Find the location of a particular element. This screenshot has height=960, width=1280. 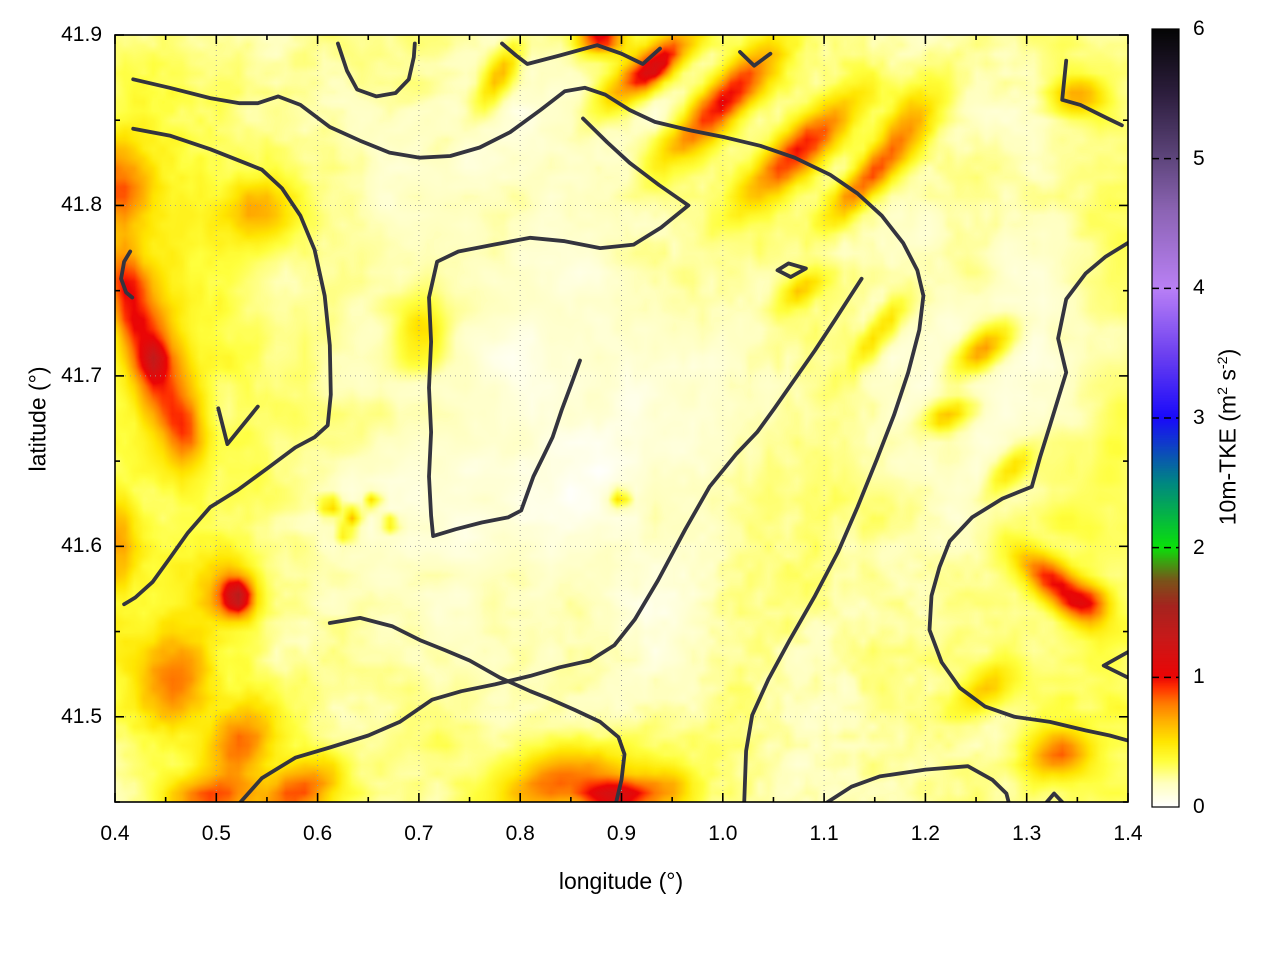

x-tick-label: 1.3 is located at coordinates (1027, 833).